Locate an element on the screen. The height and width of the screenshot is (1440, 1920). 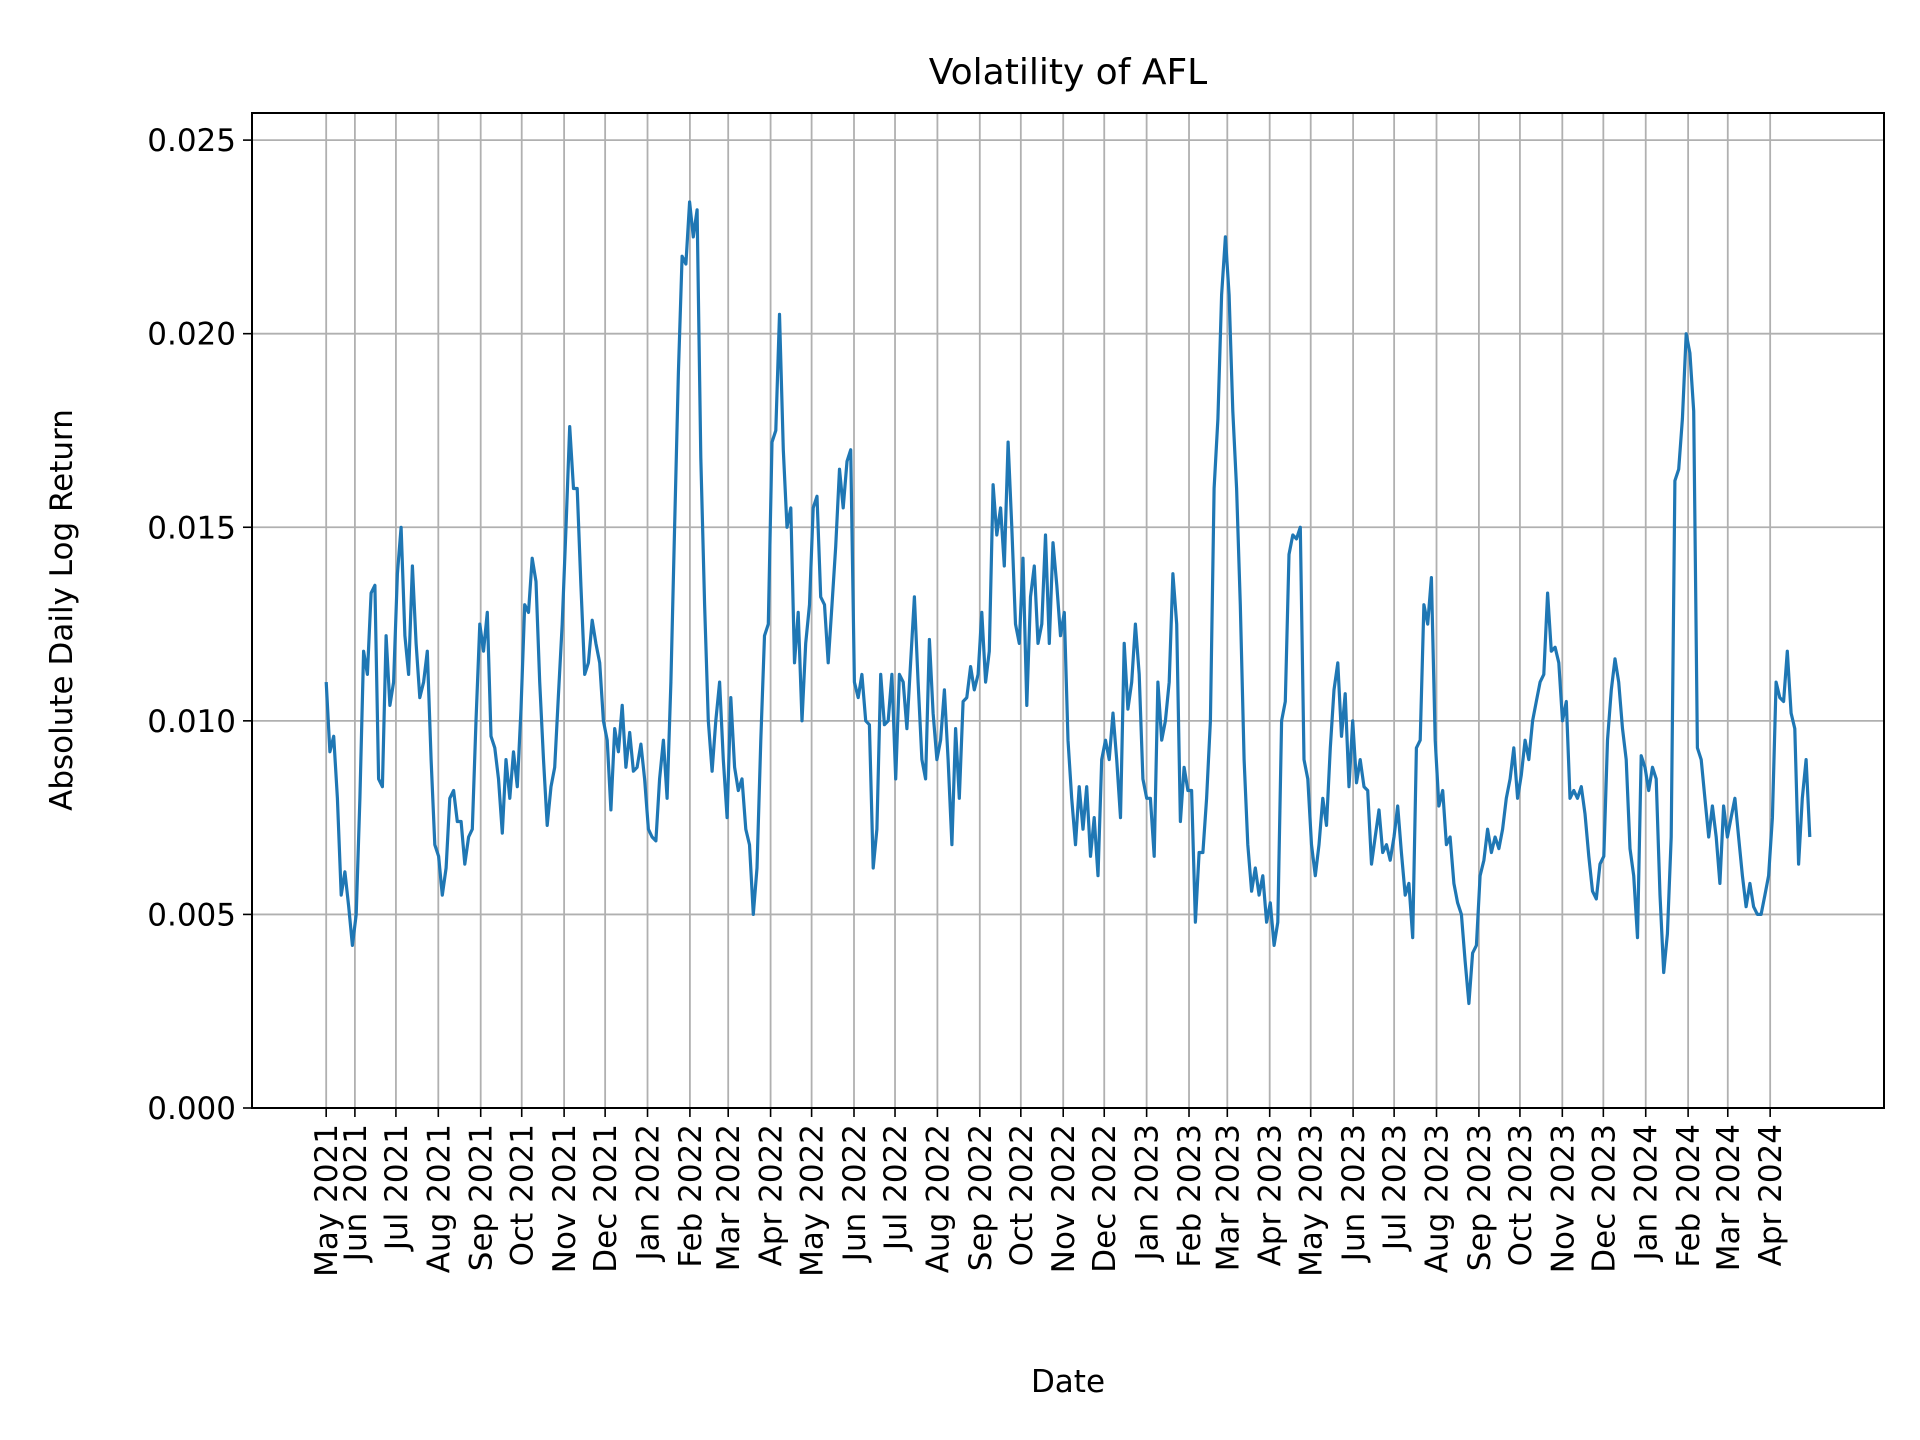
y-axis: 0.000 0.005 0.010 0.015 0.020 0.025 is located at coordinates (199, 625).